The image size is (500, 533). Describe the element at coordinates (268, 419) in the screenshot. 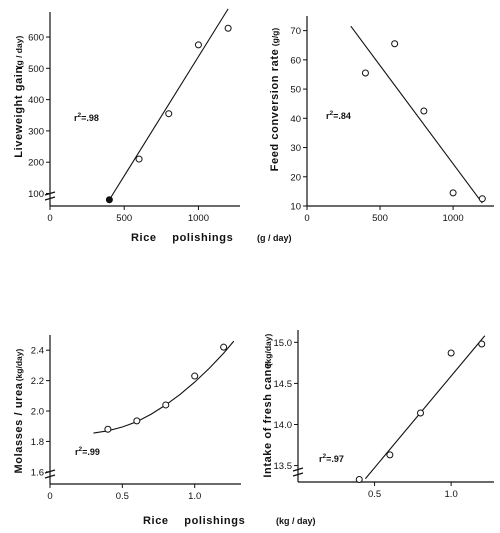

I see `y-axis-label-fresh-cane: Intake of fresh cane` at that location.